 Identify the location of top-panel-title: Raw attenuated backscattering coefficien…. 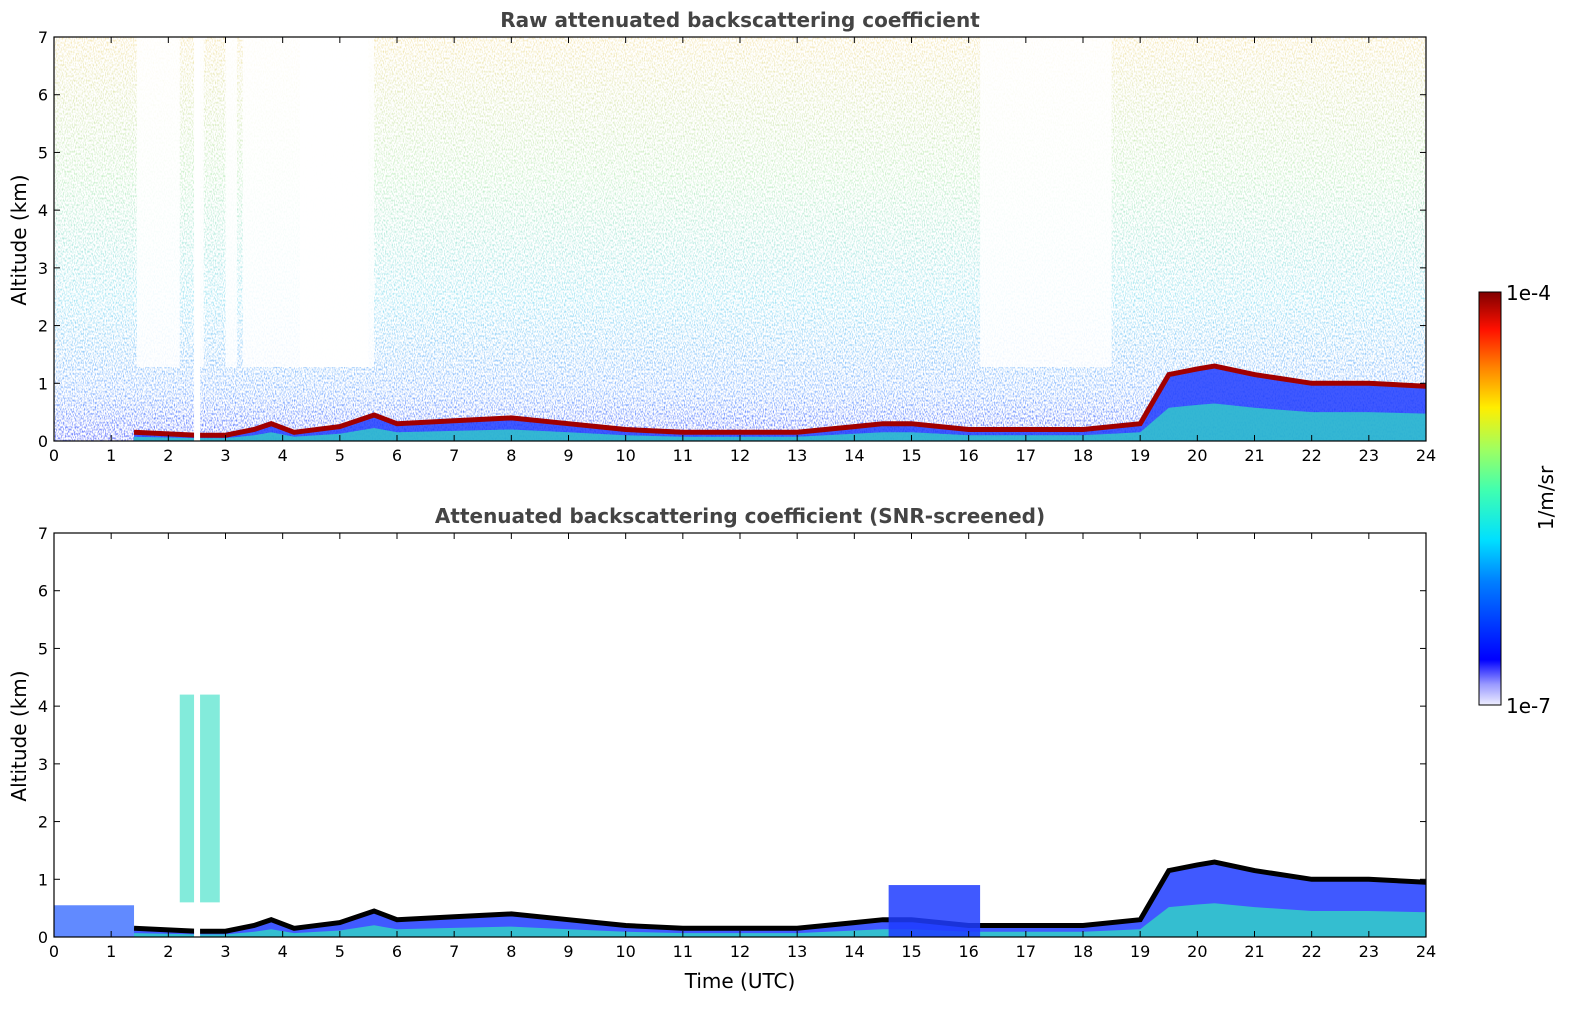
(740, 20).